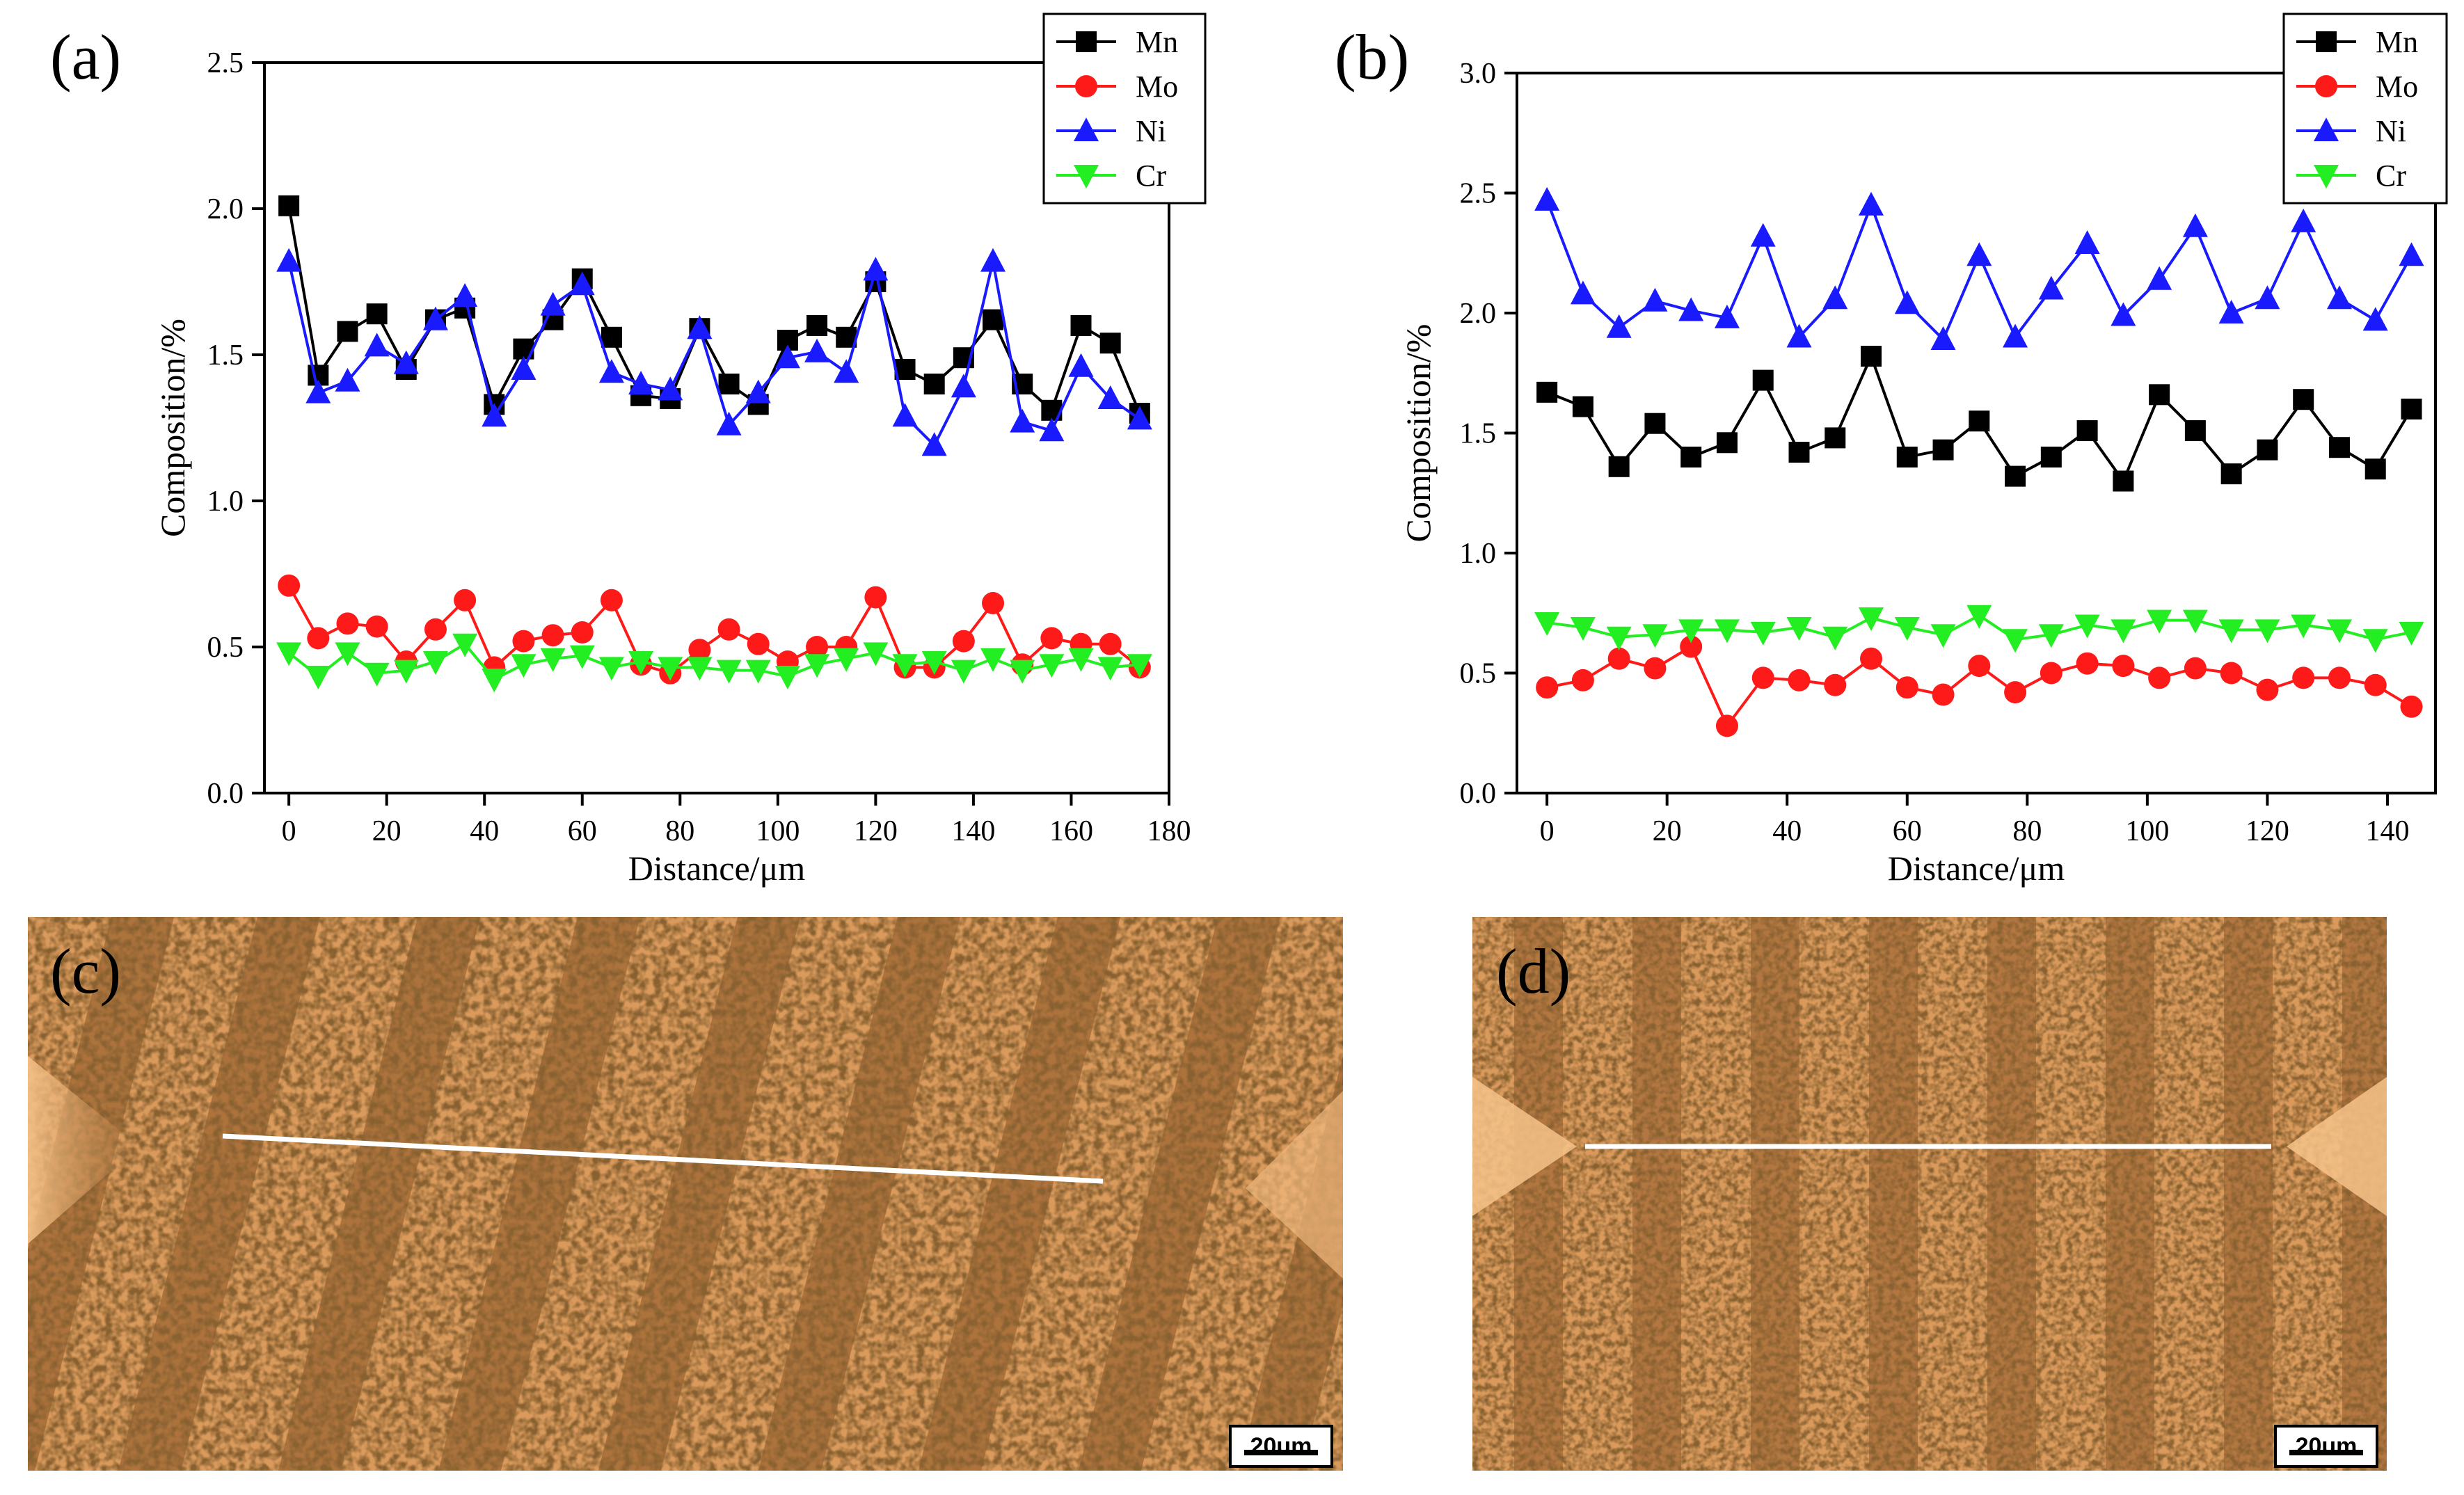 The image size is (2464, 1495). What do you see at coordinates (714, 352) in the screenshot?
I see `chart-a-series-ni` at bounding box center [714, 352].